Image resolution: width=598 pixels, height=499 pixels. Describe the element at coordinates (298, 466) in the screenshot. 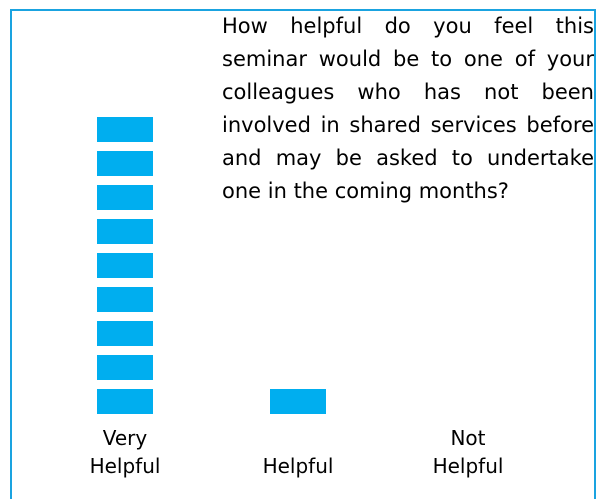

I see `x-tick-label: Helpful` at that location.